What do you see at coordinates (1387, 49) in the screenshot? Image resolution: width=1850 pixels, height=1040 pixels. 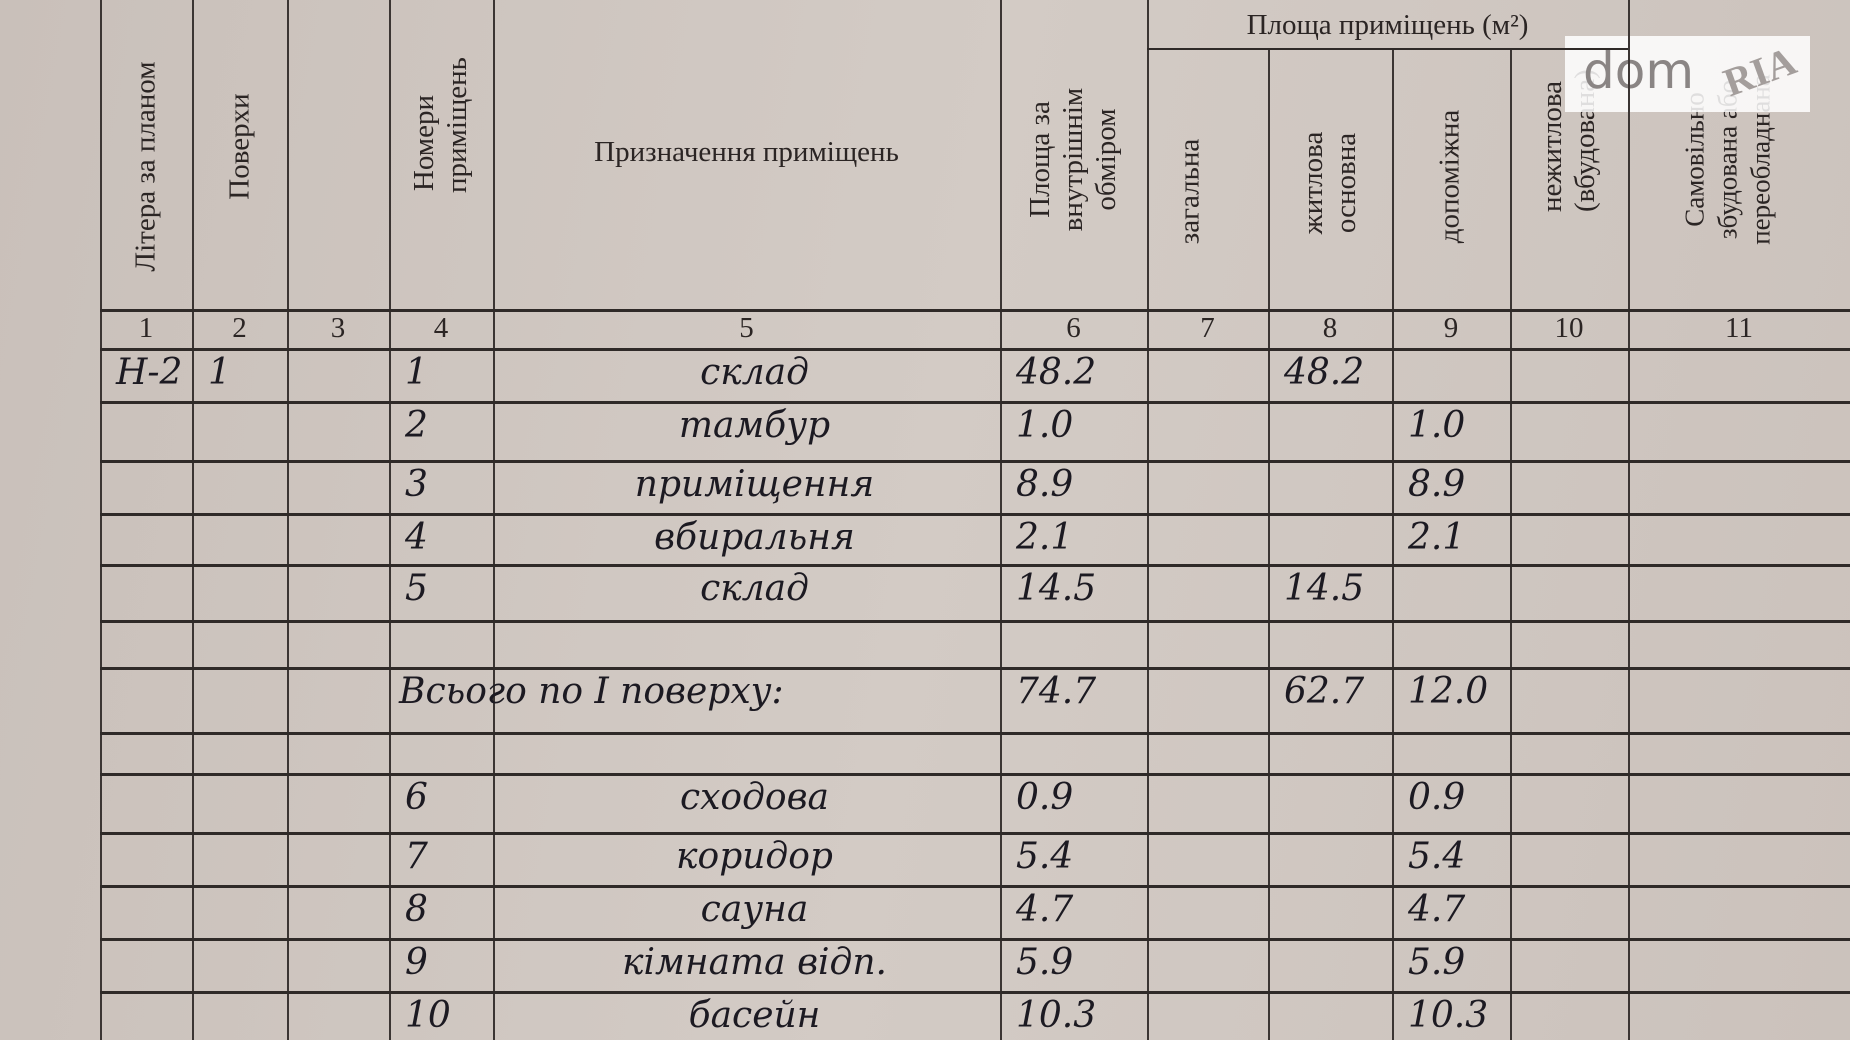 I see `area-group-divider` at bounding box center [1387, 49].